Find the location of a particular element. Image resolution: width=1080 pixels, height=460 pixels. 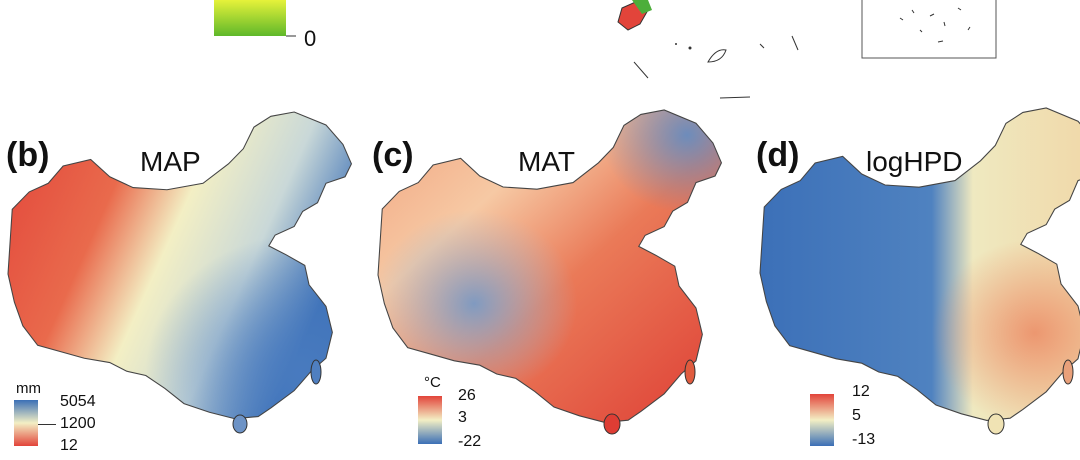

taiwan-b is located at coordinates (316, 372).